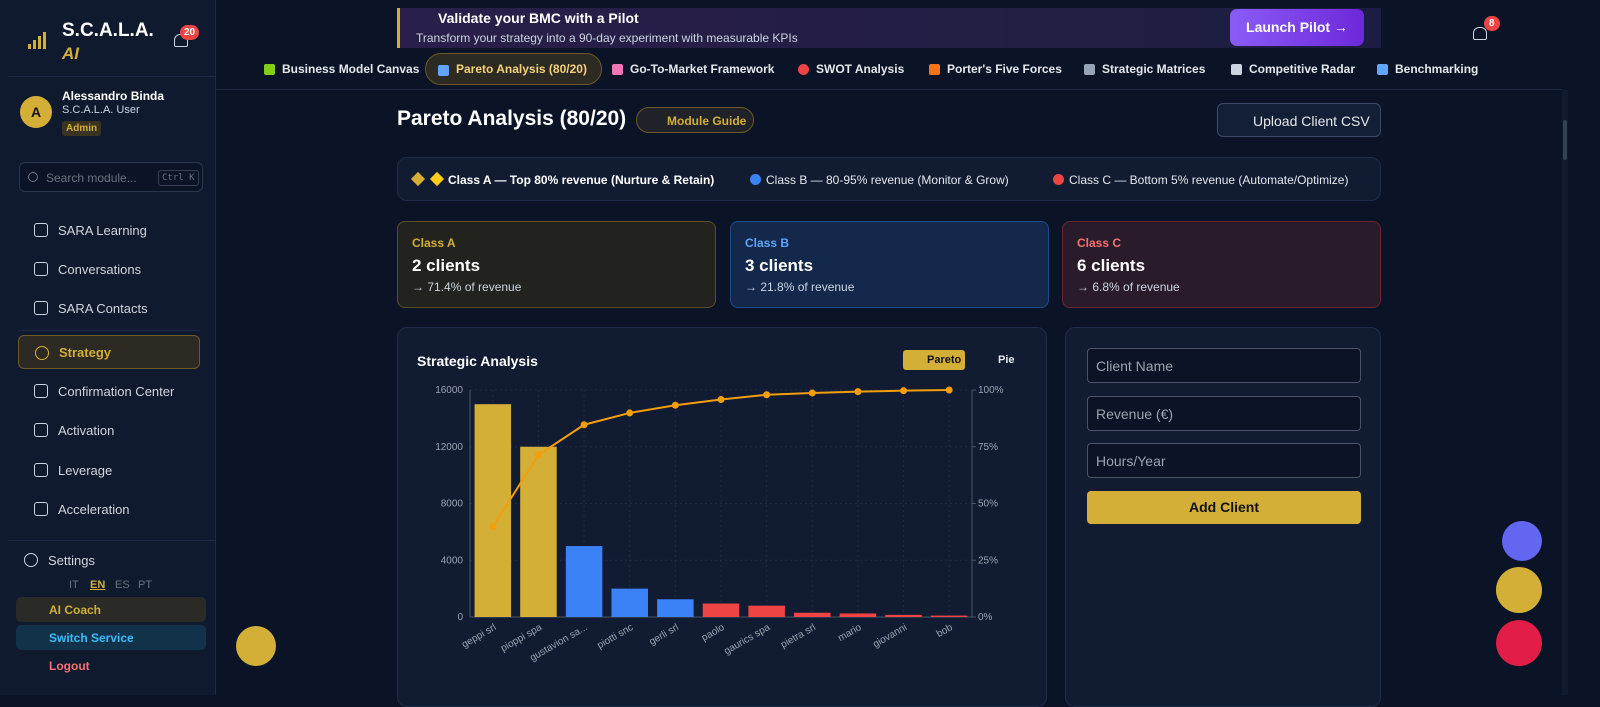  Describe the element at coordinates (85, 352) in the screenshot. I see `nav-label: Strategy` at that location.